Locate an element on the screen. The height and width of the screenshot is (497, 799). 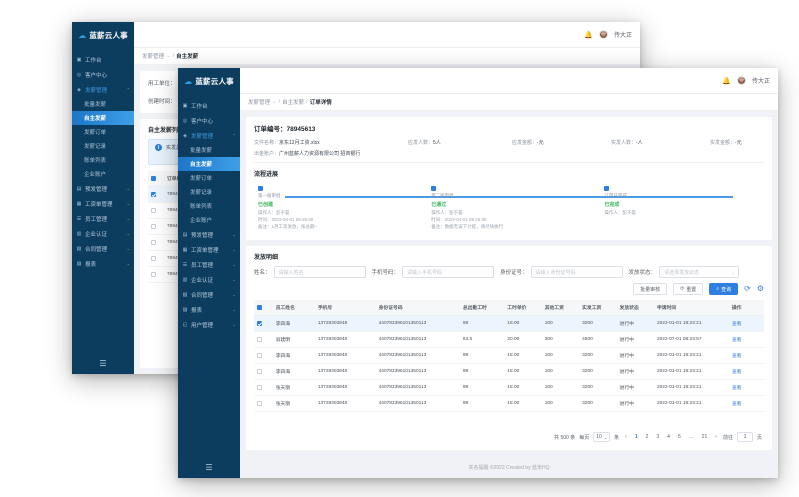
page-last: 21 is located at coordinates (704, 437).